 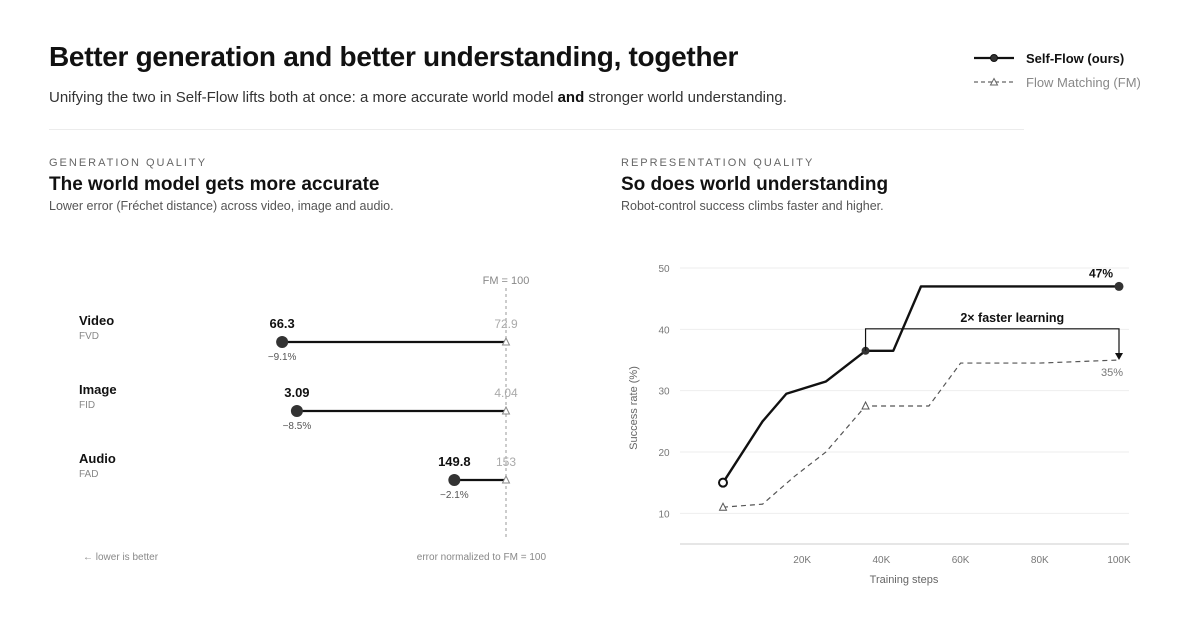 I want to click on right-panel-title: So does world understanding, so click(x=755, y=184).